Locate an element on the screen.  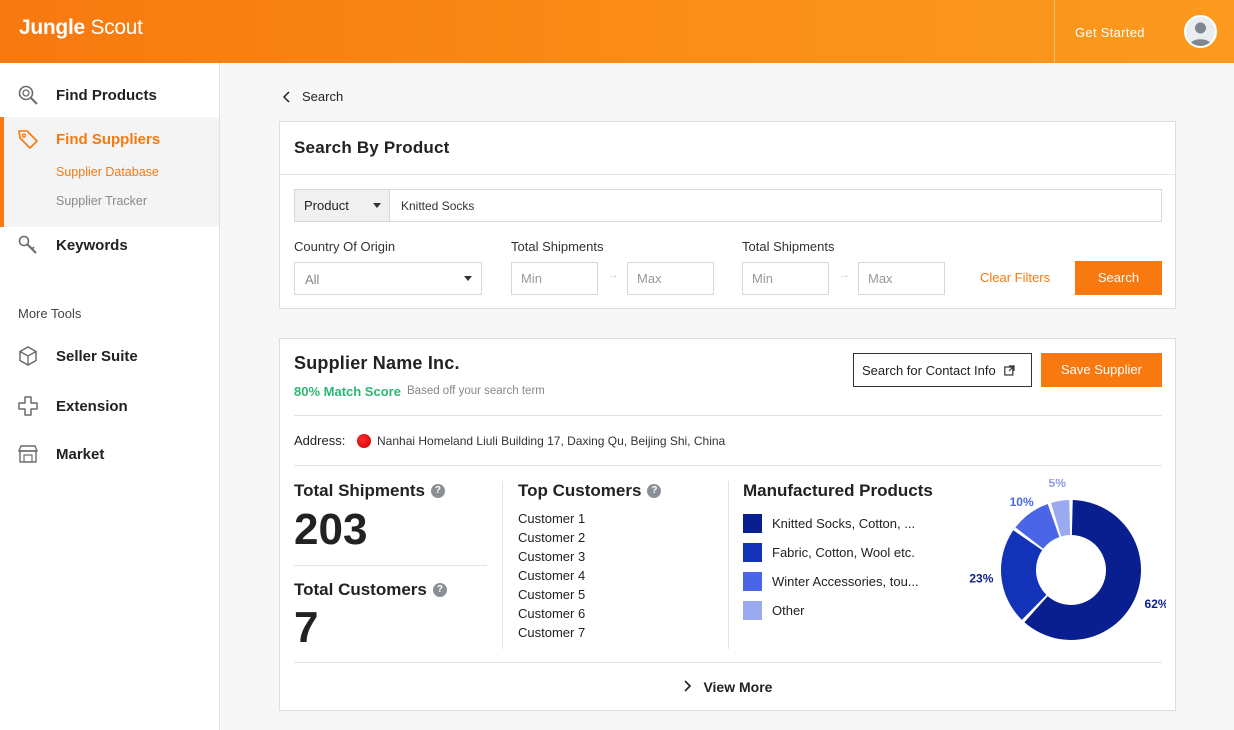
legend-label: Other is located at coordinates (788, 610).